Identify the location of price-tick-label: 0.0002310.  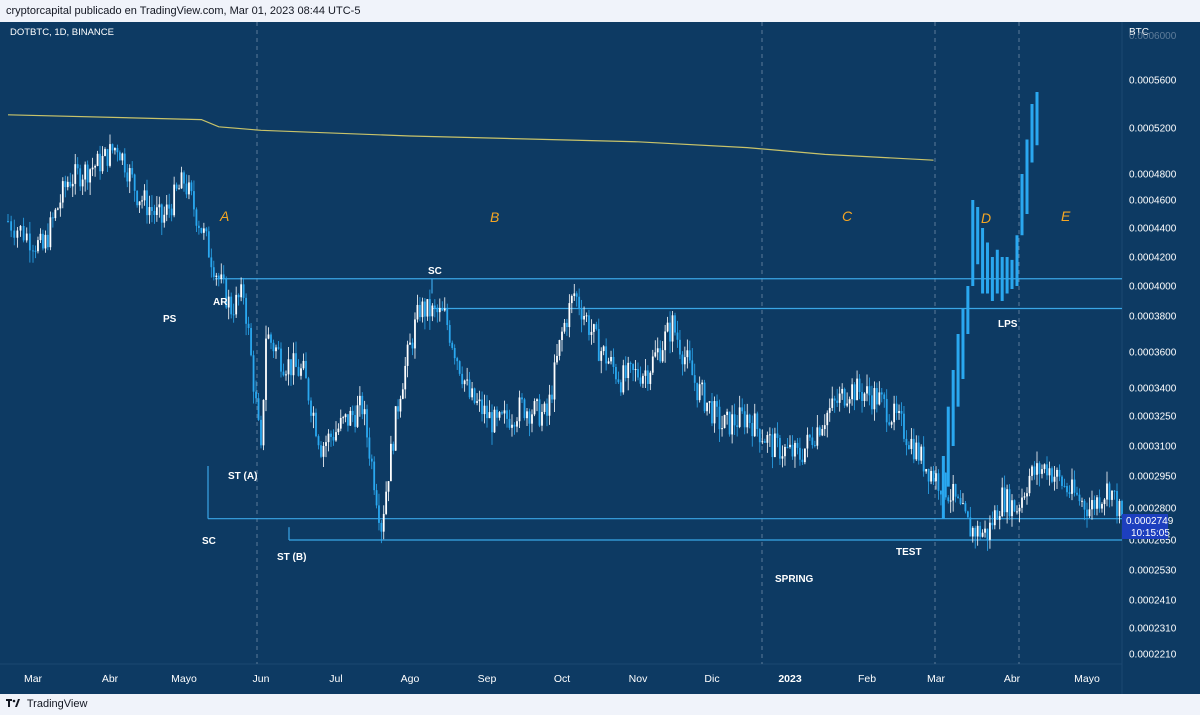
(1153, 629).